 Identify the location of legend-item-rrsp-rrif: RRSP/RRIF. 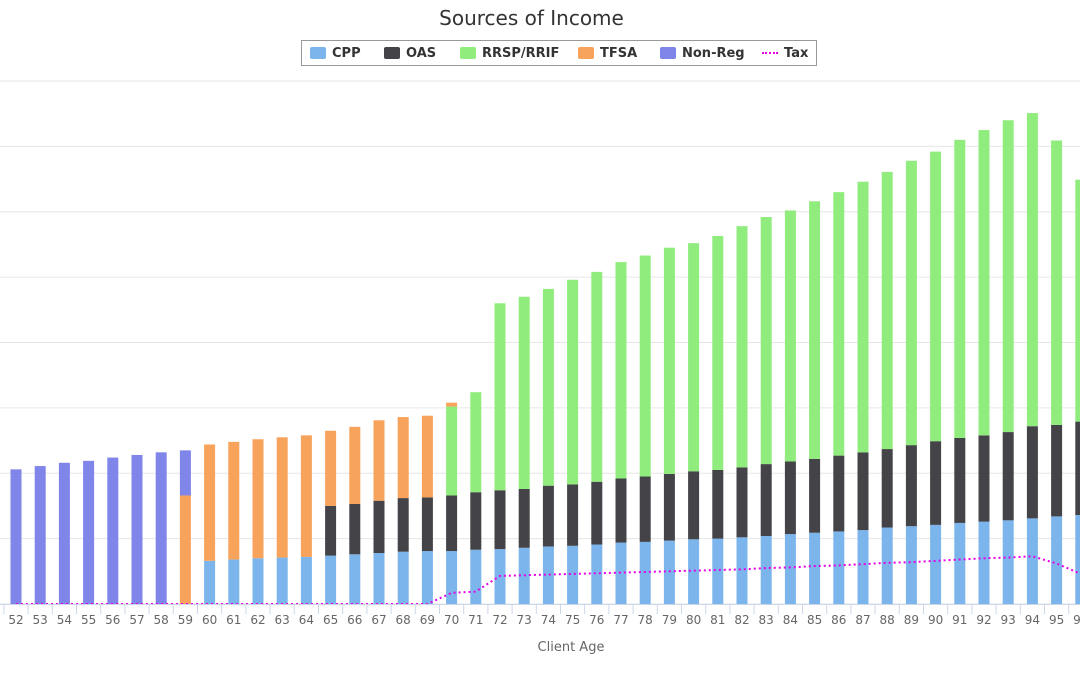
(509, 53).